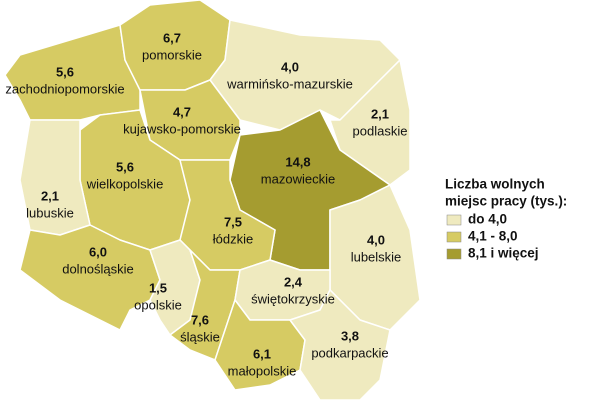 This screenshot has width=592, height=412. Describe the element at coordinates (297, 161) in the screenshot. I see `value-label: 14,8` at that location.